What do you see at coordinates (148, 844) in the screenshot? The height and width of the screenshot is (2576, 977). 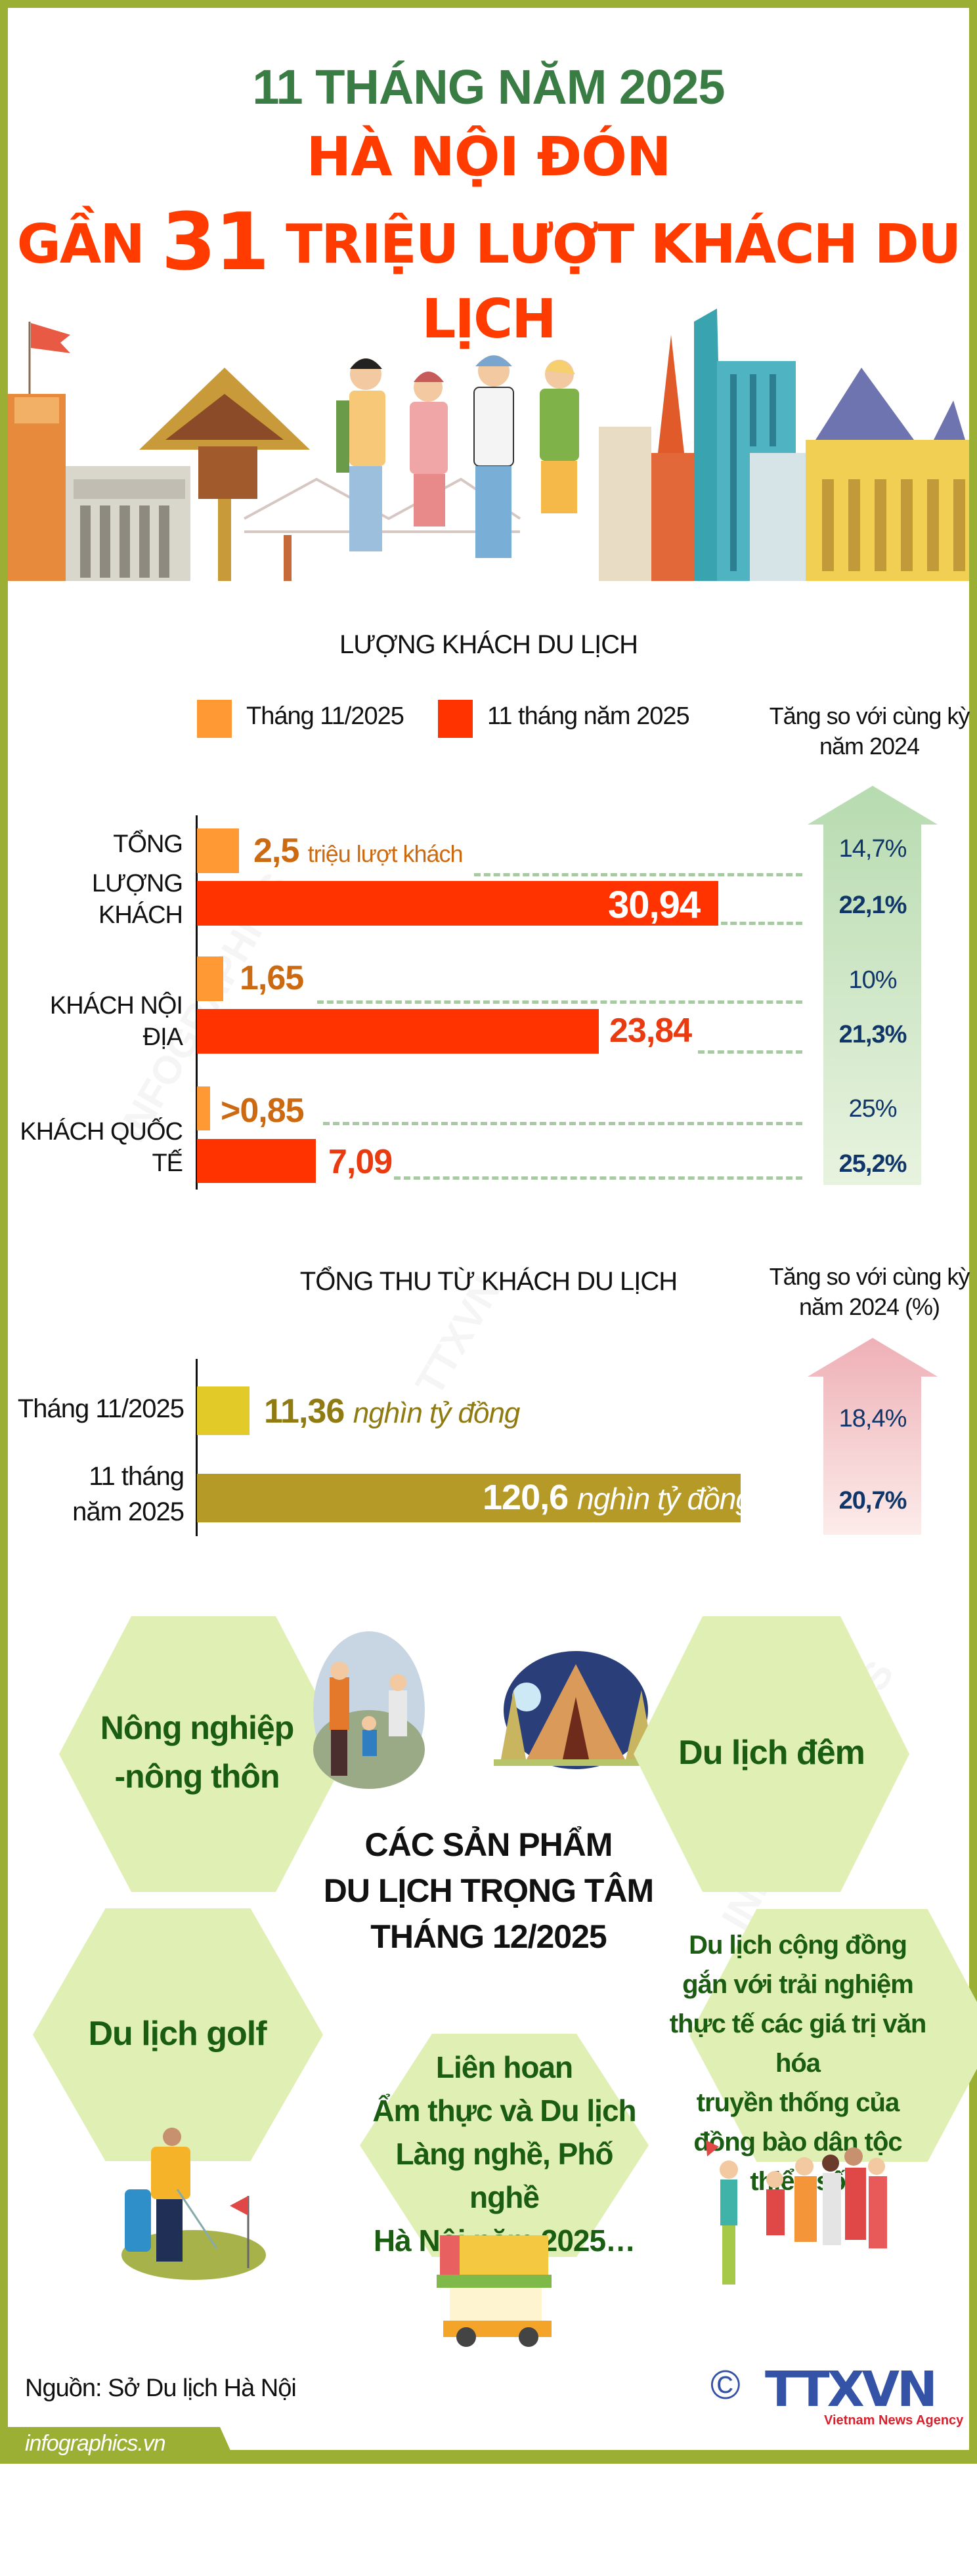 I see `row-label-line1: TỔNG` at bounding box center [148, 844].